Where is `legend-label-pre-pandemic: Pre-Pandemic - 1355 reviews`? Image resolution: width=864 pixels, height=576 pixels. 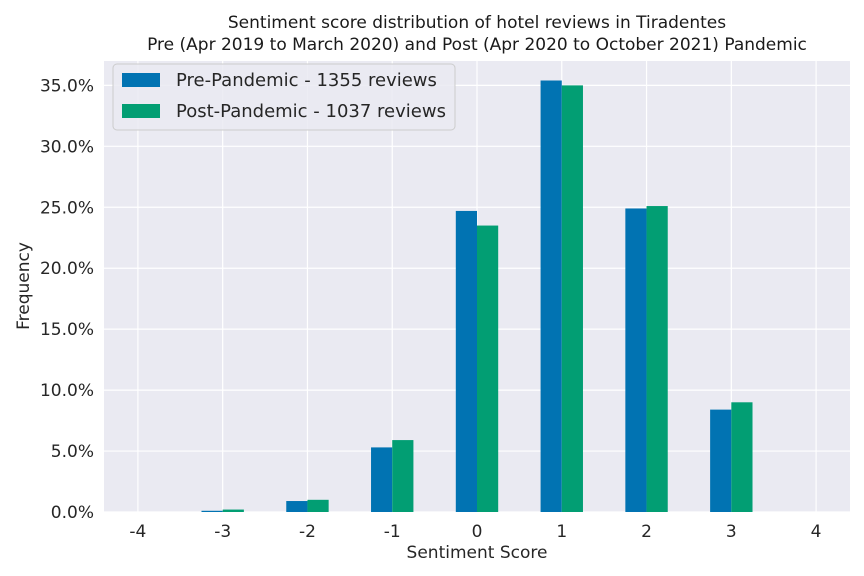 legend-label-pre-pandemic: Pre-Pandemic - 1355 reviews is located at coordinates (306, 80).